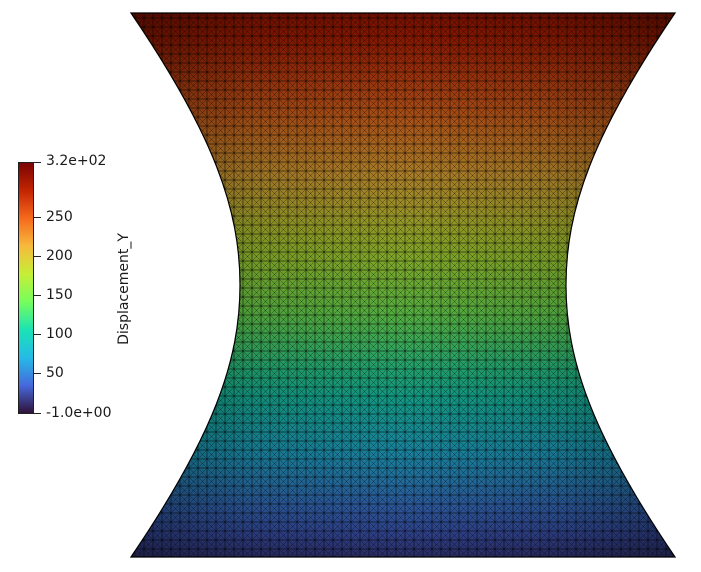 The width and height of the screenshot is (701, 572). I want to click on colorbar-max-tick, so click(37, 162).